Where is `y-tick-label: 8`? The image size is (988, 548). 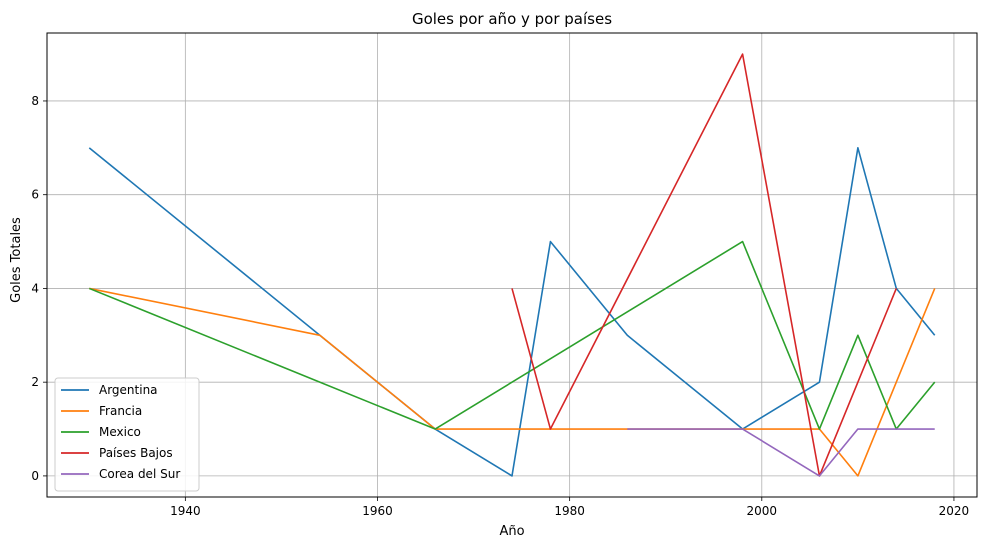
y-tick-label: 8 is located at coordinates (35, 101).